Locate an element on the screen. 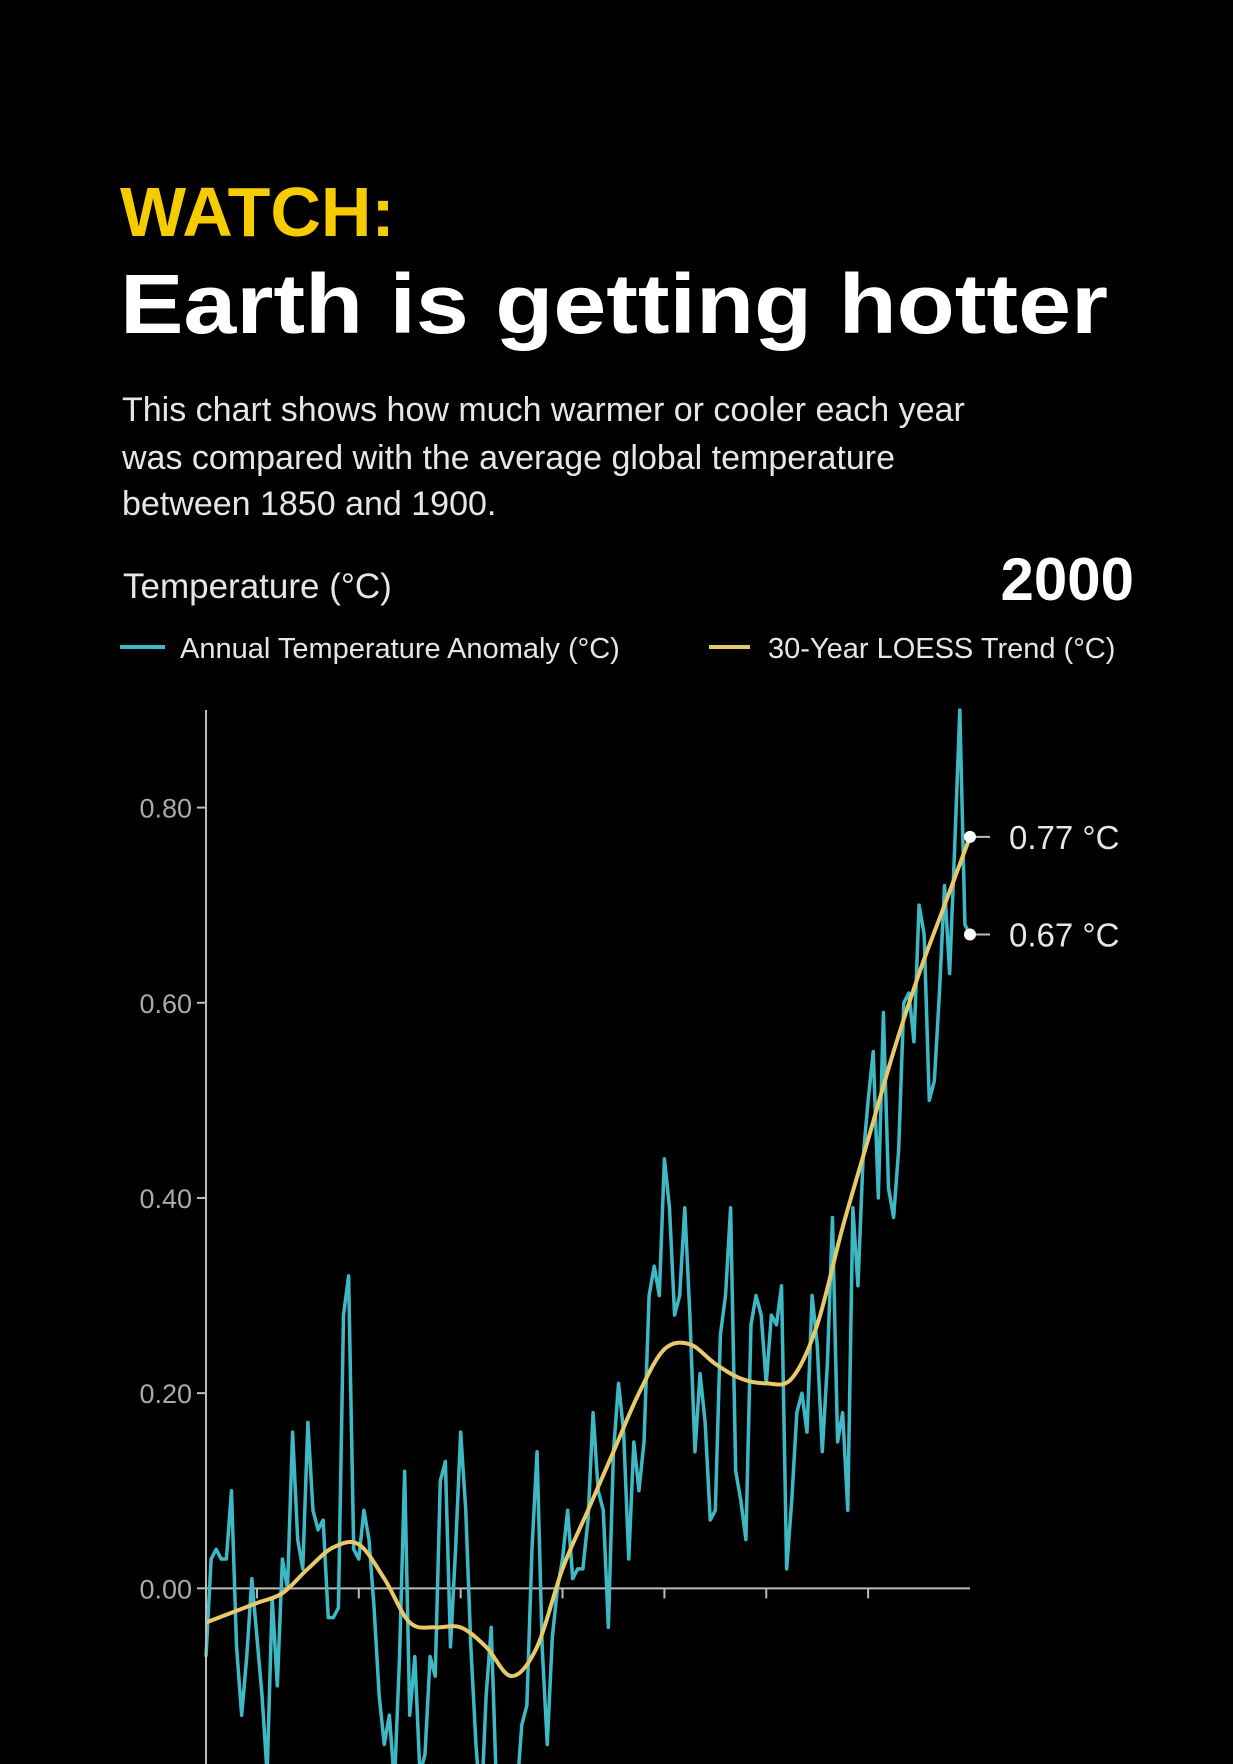 This screenshot has width=1233, height=1764. current-year: 2000 is located at coordinates (1067, 579).